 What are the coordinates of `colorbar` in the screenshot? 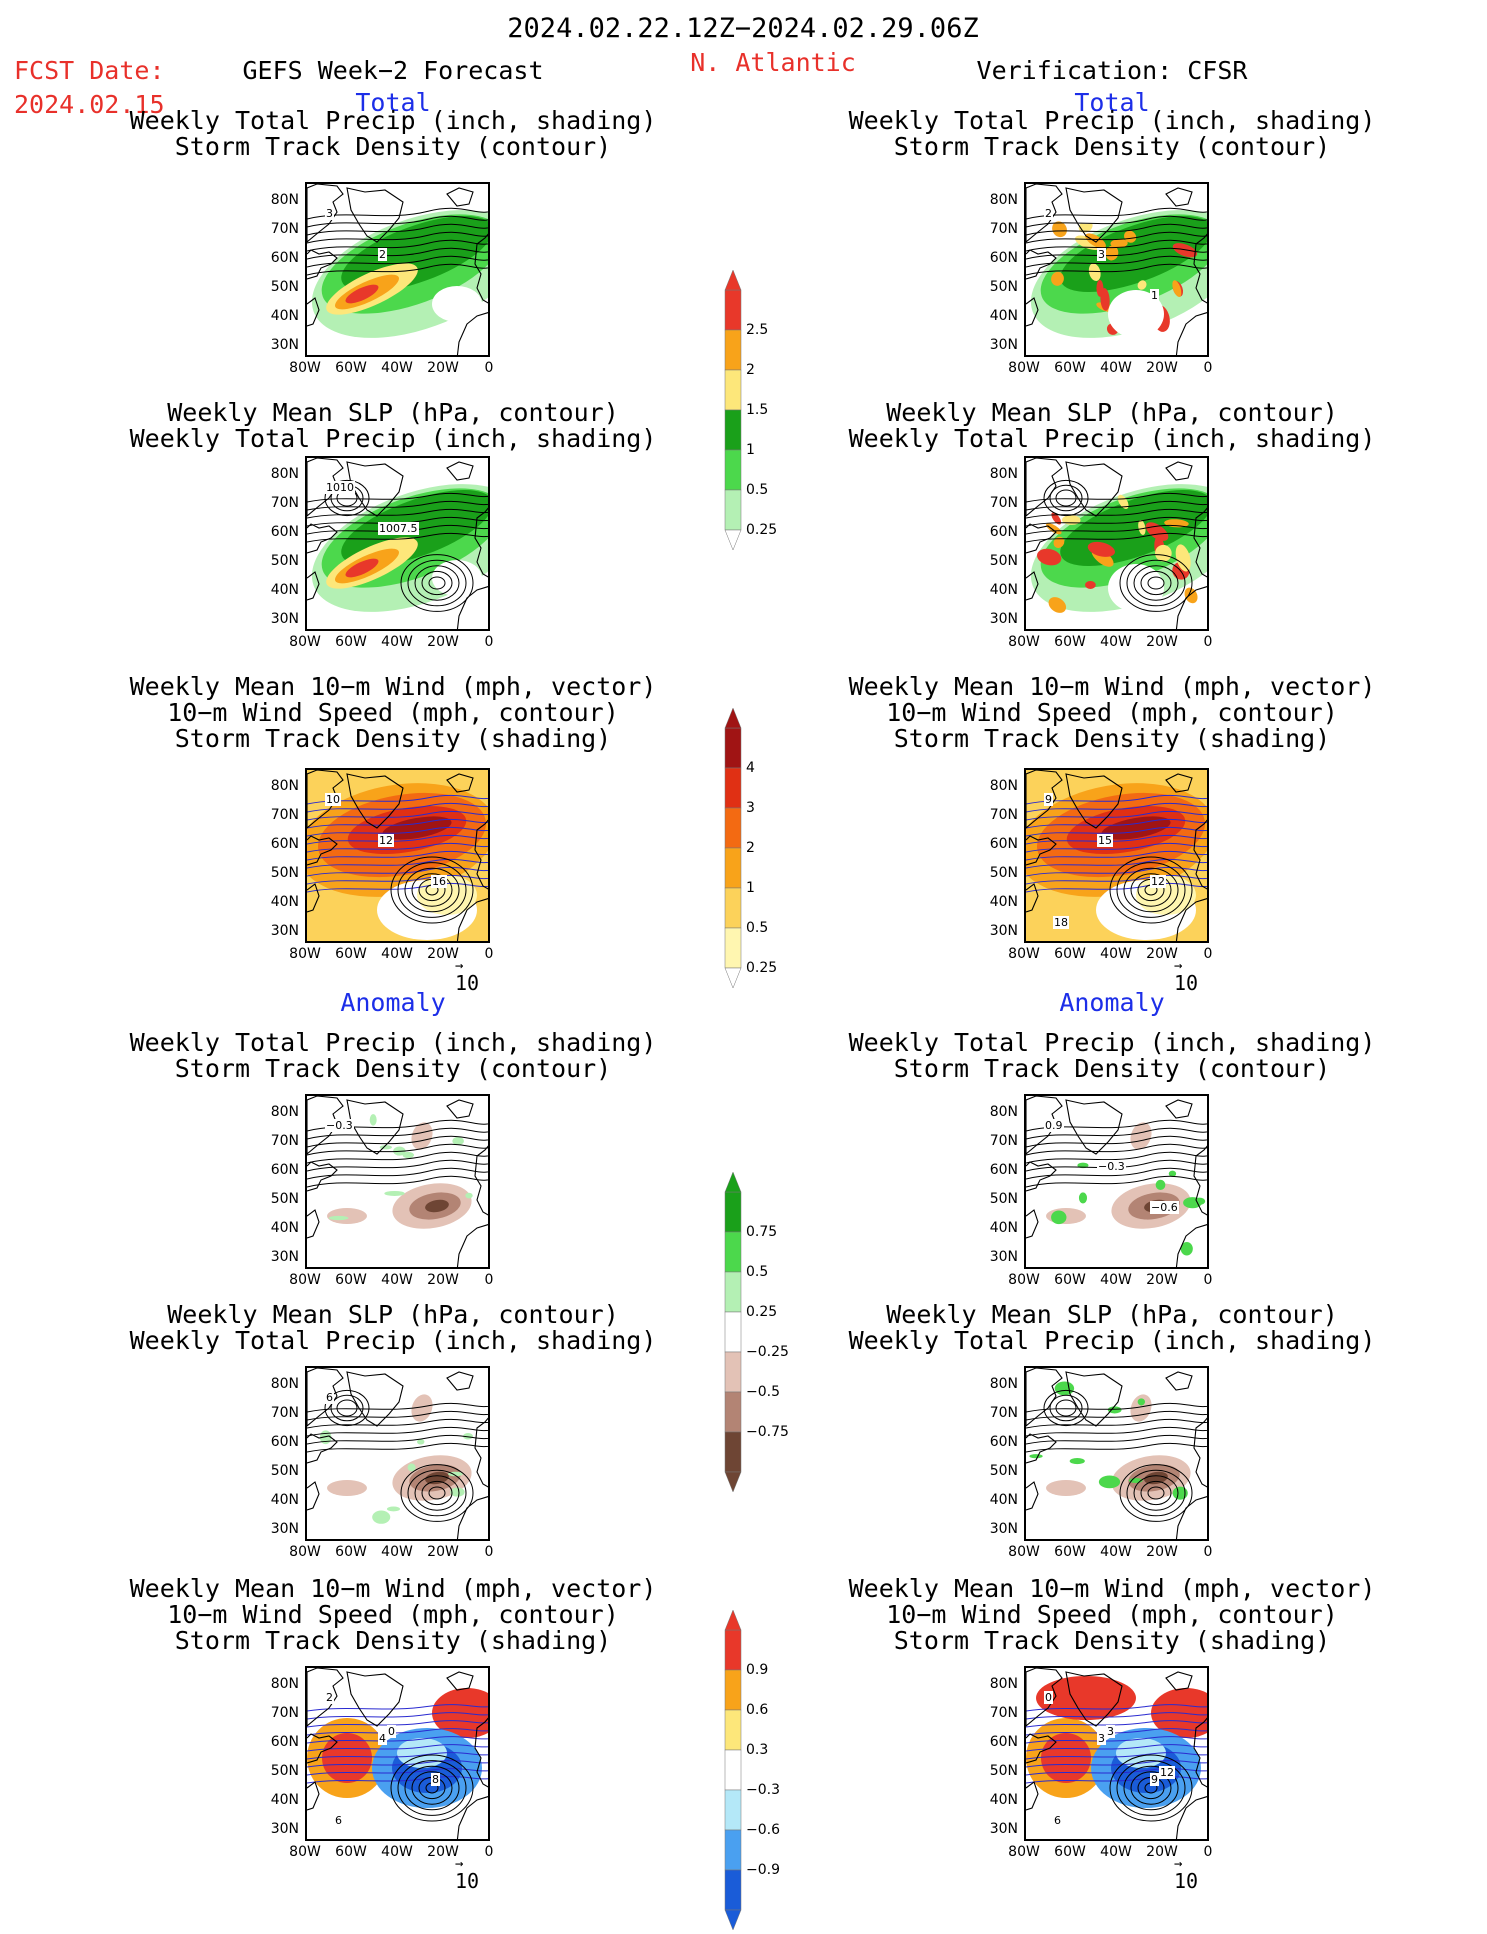 It's located at (733, 849).